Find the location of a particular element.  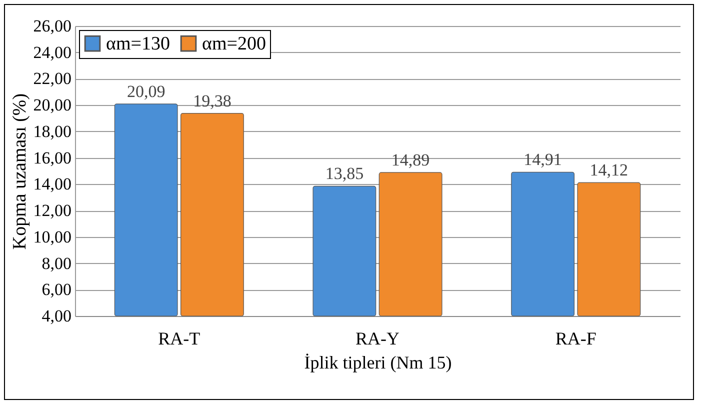

data-label: 14,91 is located at coordinates (543, 160).